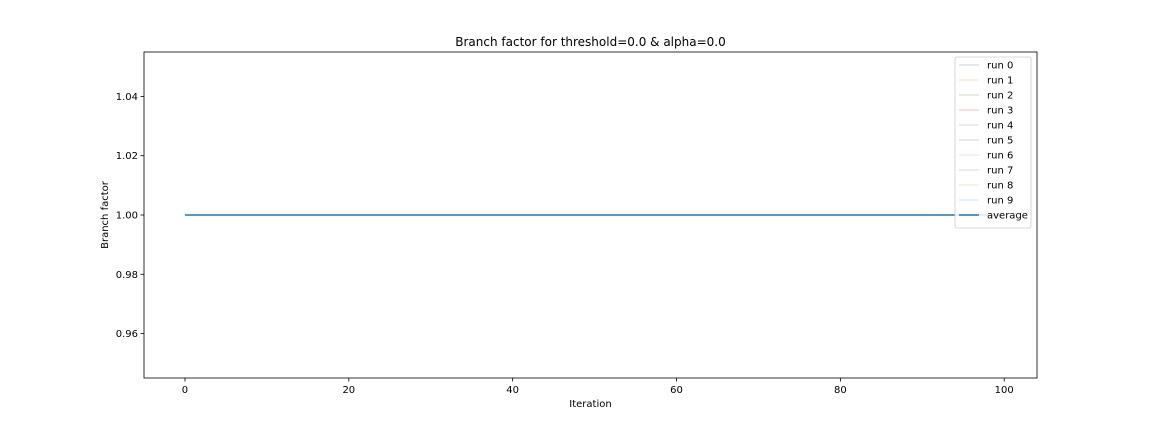 The image size is (1152, 432). What do you see at coordinates (105, 214) in the screenshot?
I see `y-axis-label: Branch factor` at bounding box center [105, 214].